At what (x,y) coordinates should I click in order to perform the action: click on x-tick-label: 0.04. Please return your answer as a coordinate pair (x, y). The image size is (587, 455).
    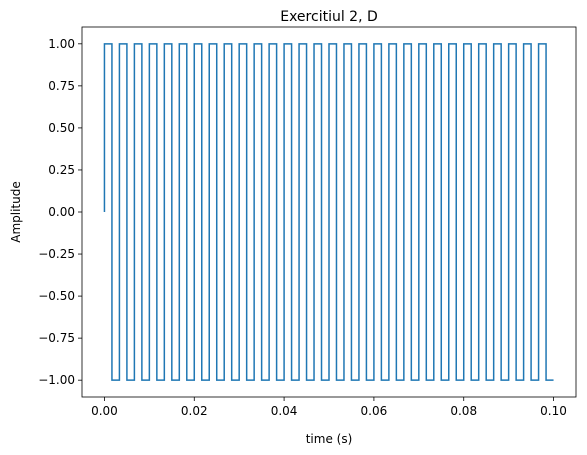
    Looking at the image, I should click on (284, 411).